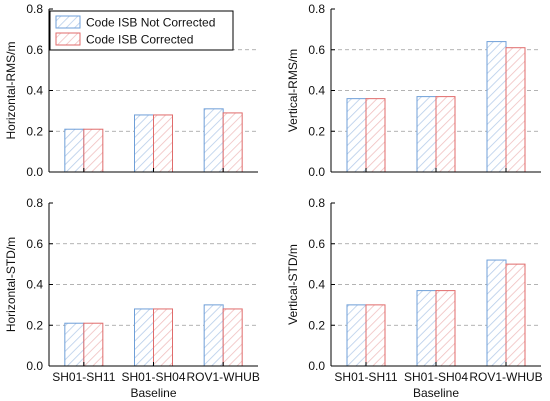 Image resolution: width=550 pixels, height=401 pixels. Describe the element at coordinates (11, 284) in the screenshot. I see `y-axis-label: Horizontal-STD/m` at that location.